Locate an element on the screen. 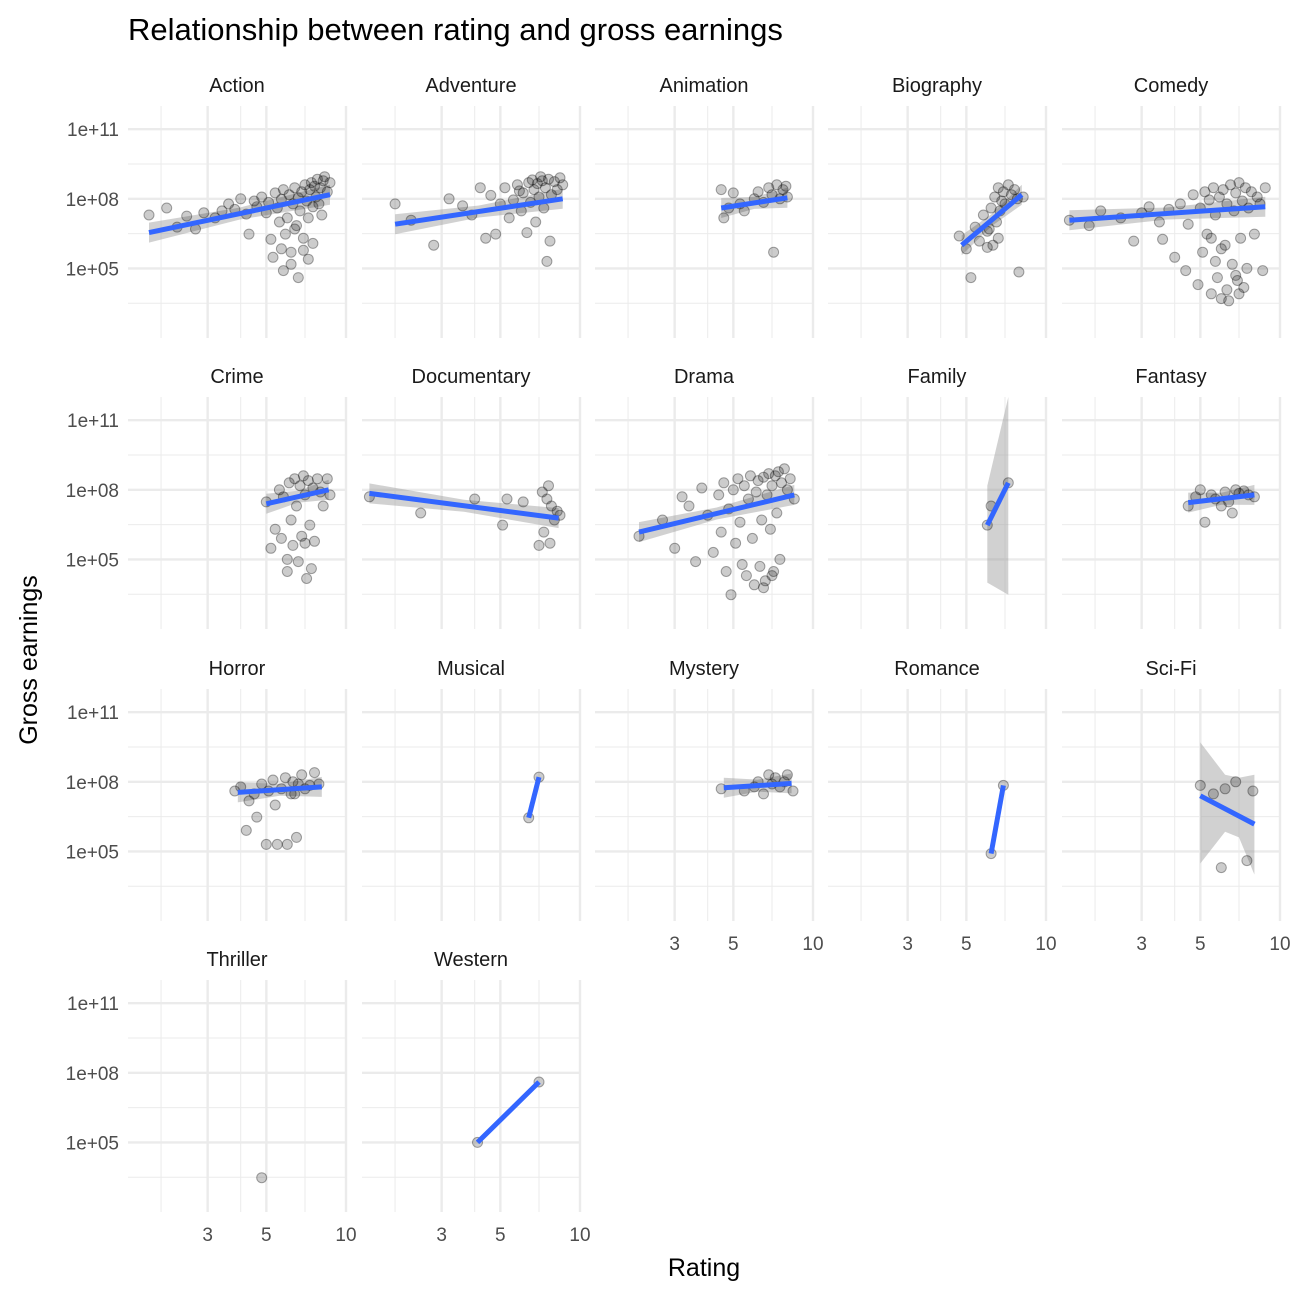 The height and width of the screenshot is (1296, 1296). facet-strip-label: Adventure is located at coordinates (470, 86).